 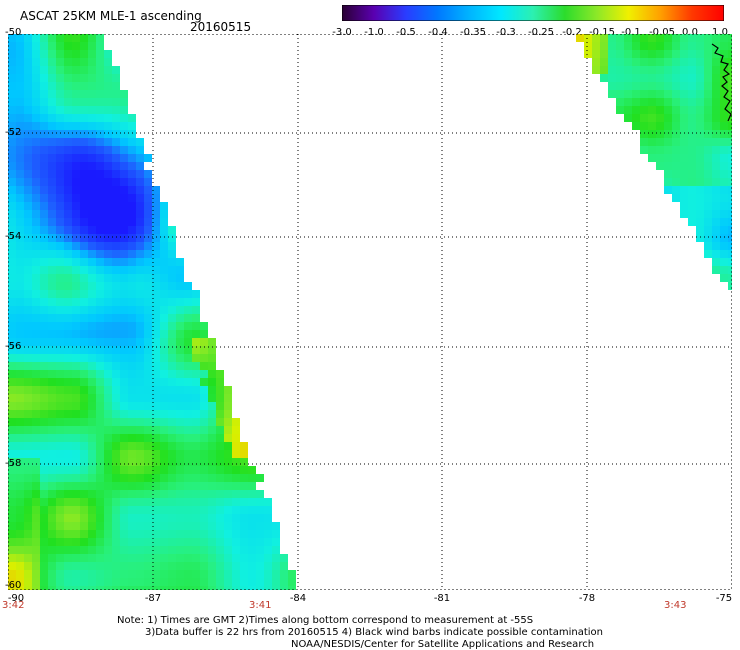 I want to click on colorbar-label: -0.2, so click(x=572, y=32).